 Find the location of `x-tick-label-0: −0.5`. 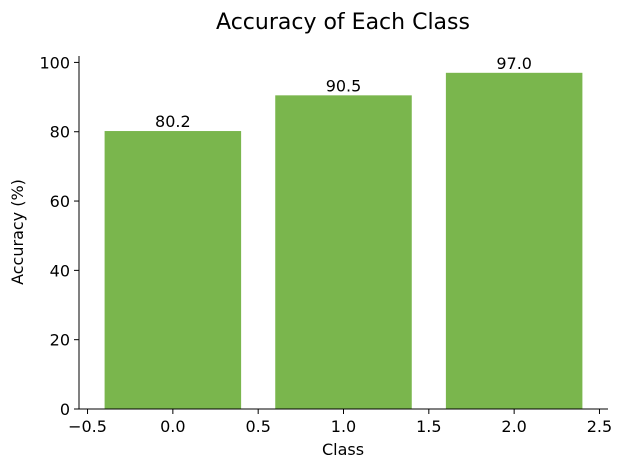

x-tick-label-0: −0.5 is located at coordinates (87, 426).